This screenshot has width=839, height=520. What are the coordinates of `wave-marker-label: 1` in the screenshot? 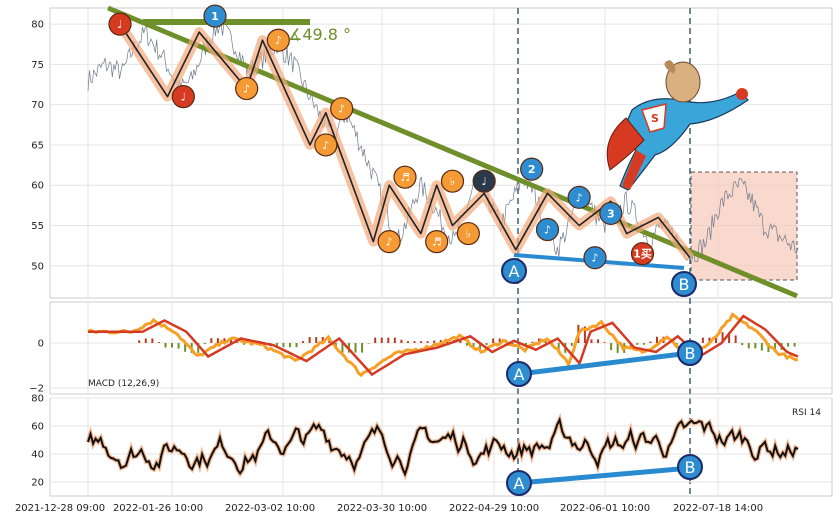 It's located at (215, 16).